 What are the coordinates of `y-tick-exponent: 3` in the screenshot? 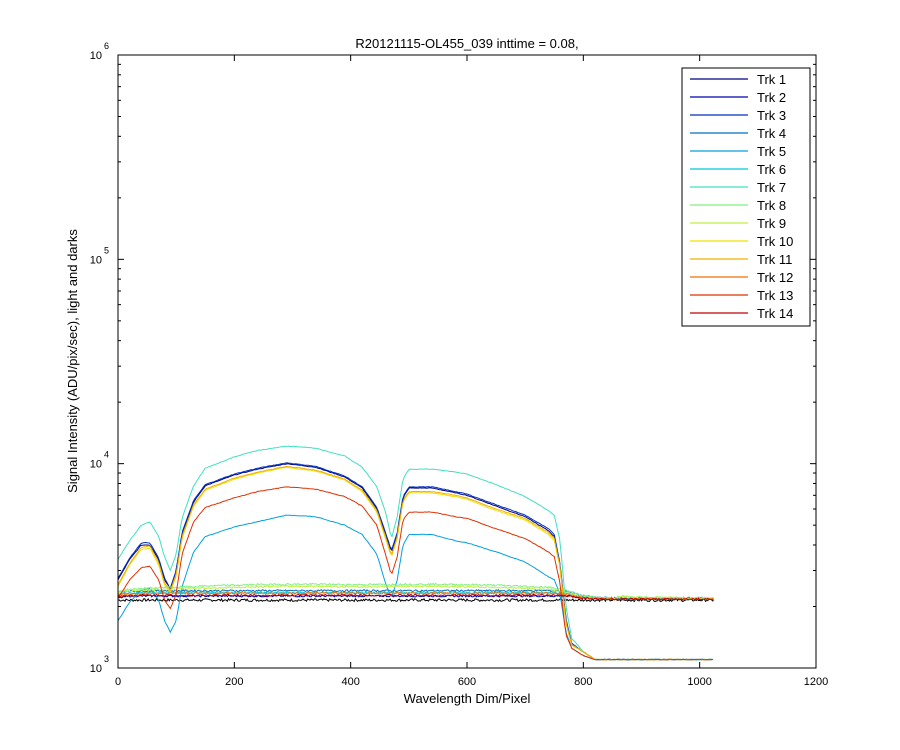 It's located at (106, 659).